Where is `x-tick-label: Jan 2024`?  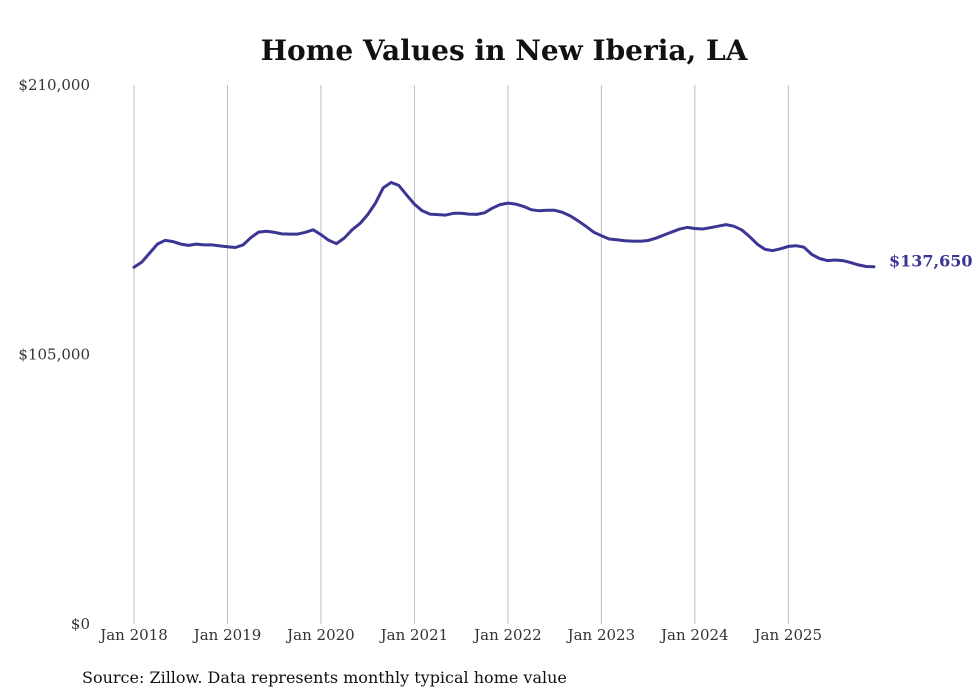 x-tick-label: Jan 2024 is located at coordinates (694, 635).